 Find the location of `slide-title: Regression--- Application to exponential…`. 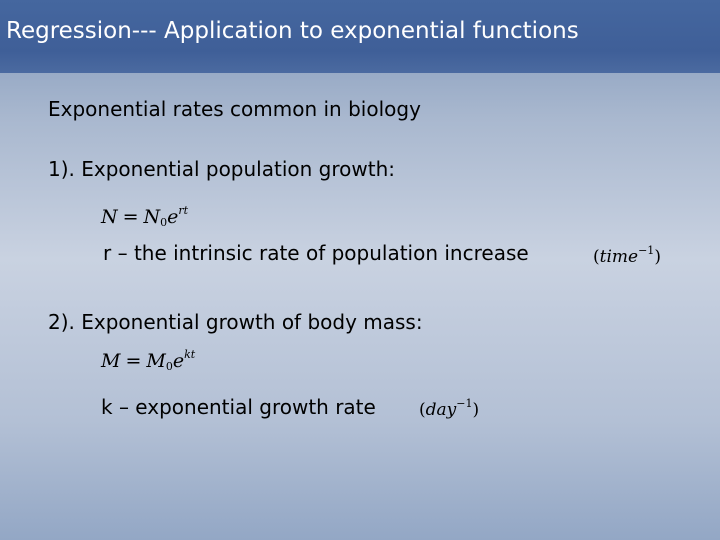

slide-title: Regression--- Application to exponential… is located at coordinates (292, 31).